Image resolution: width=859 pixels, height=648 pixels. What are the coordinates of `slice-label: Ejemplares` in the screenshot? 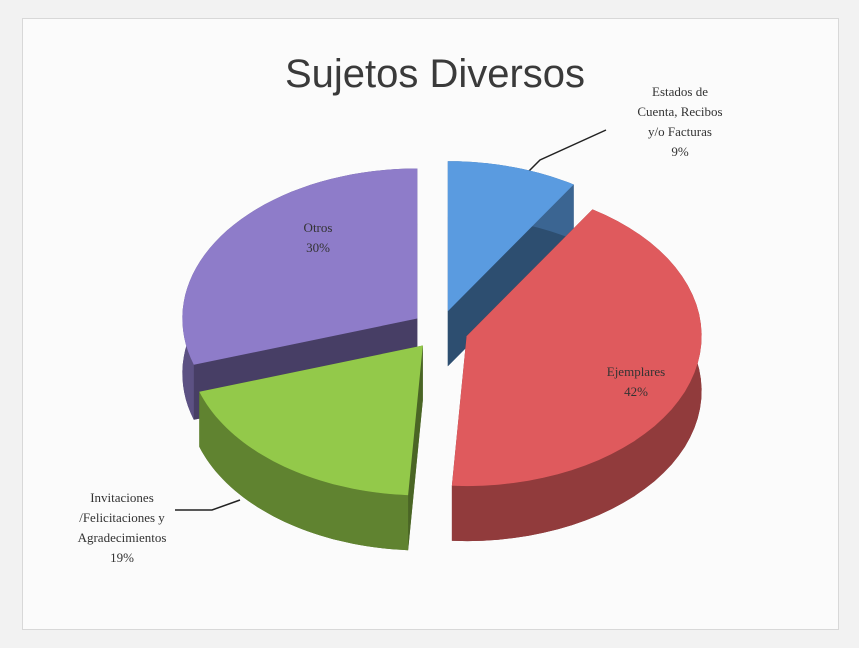 It's located at (636, 371).